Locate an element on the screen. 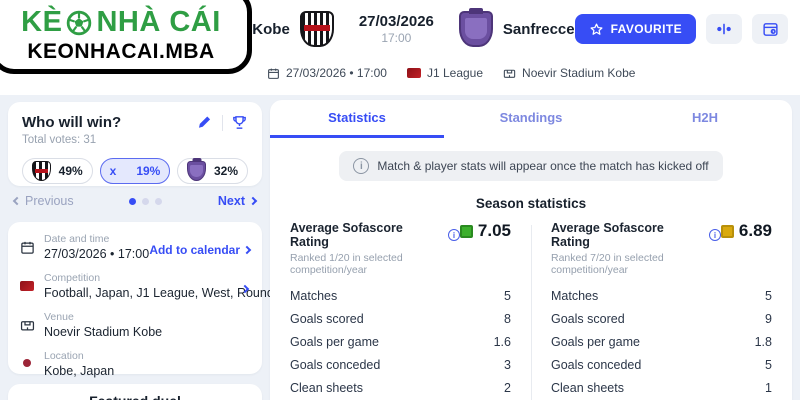 The height and width of the screenshot is (400, 800). pager-dots is located at coordinates (146, 201).